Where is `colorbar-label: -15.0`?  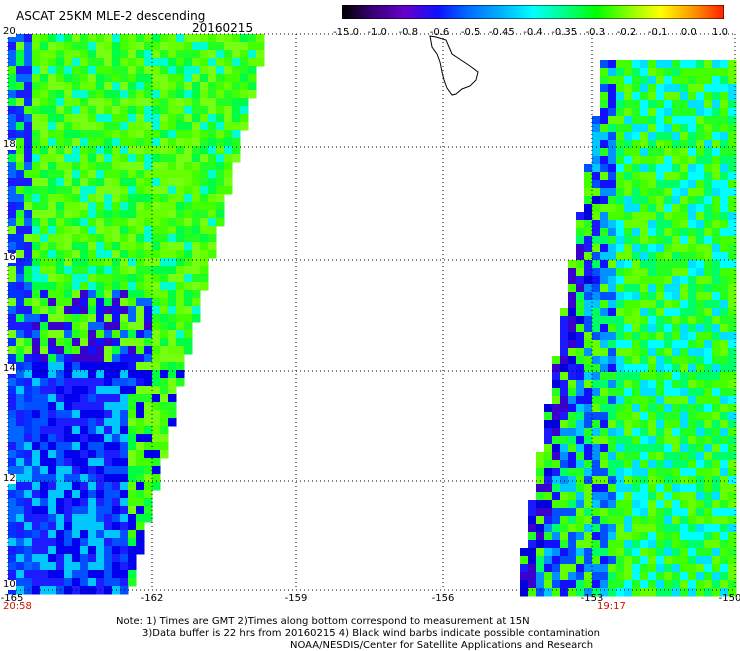
colorbar-label: -15.0 is located at coordinates (346, 32).